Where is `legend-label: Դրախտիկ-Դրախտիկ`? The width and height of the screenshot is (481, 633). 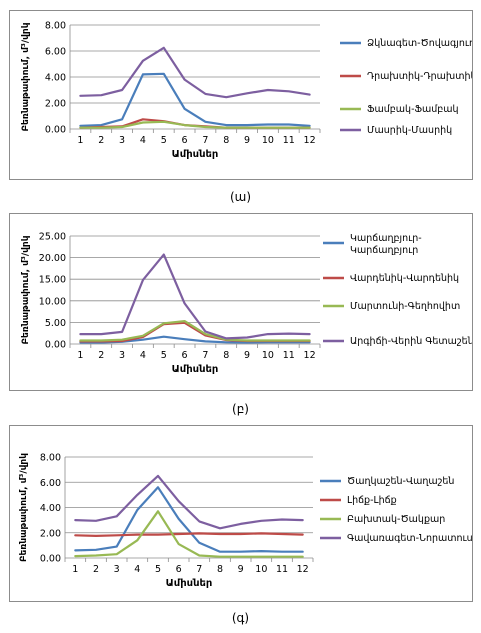 legend-label: Դրախտիկ-Դրախտիկ is located at coordinates (419, 76).